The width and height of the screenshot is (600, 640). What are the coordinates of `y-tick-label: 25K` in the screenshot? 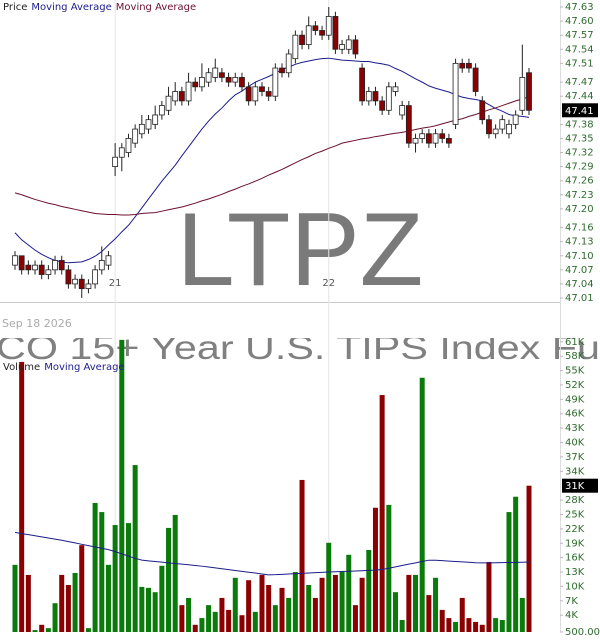 It's located at (575, 514).